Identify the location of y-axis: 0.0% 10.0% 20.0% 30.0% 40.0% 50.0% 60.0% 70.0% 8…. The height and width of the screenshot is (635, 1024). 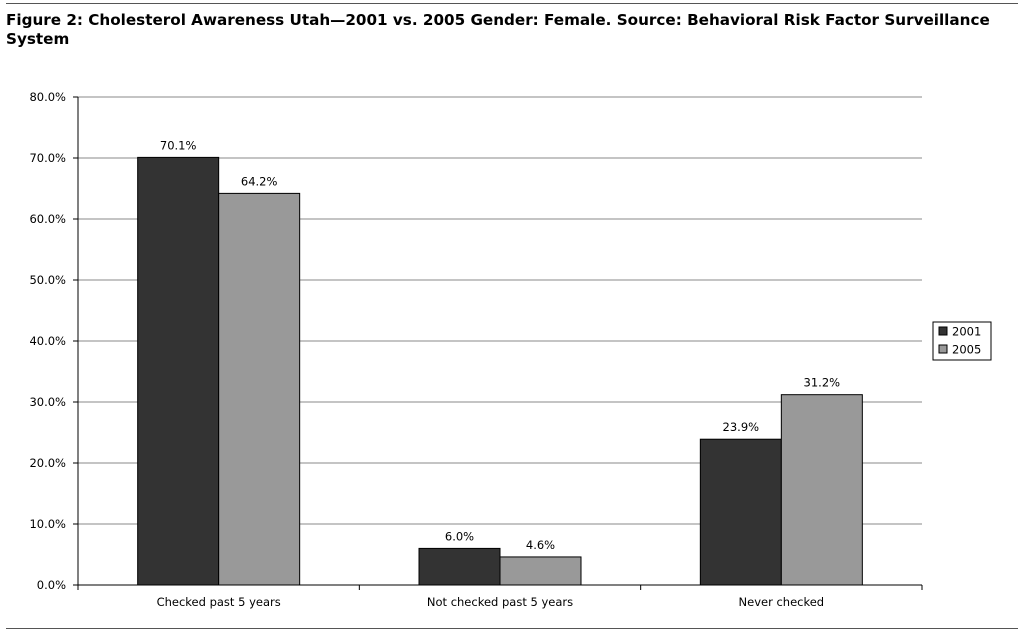
(54, 341).